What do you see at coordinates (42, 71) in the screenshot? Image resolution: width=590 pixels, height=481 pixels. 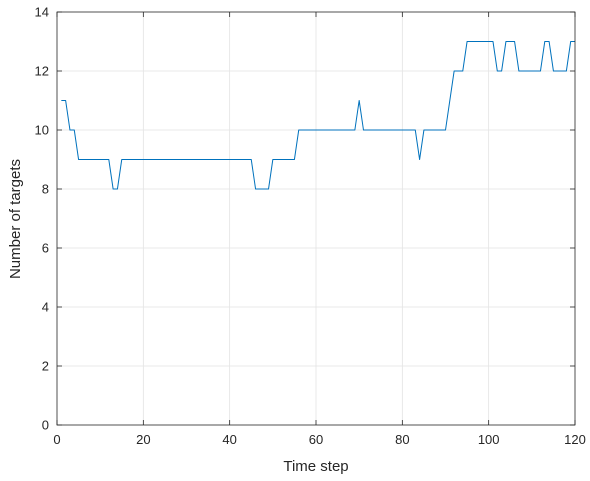 I see `y-tick-label: 12` at bounding box center [42, 71].